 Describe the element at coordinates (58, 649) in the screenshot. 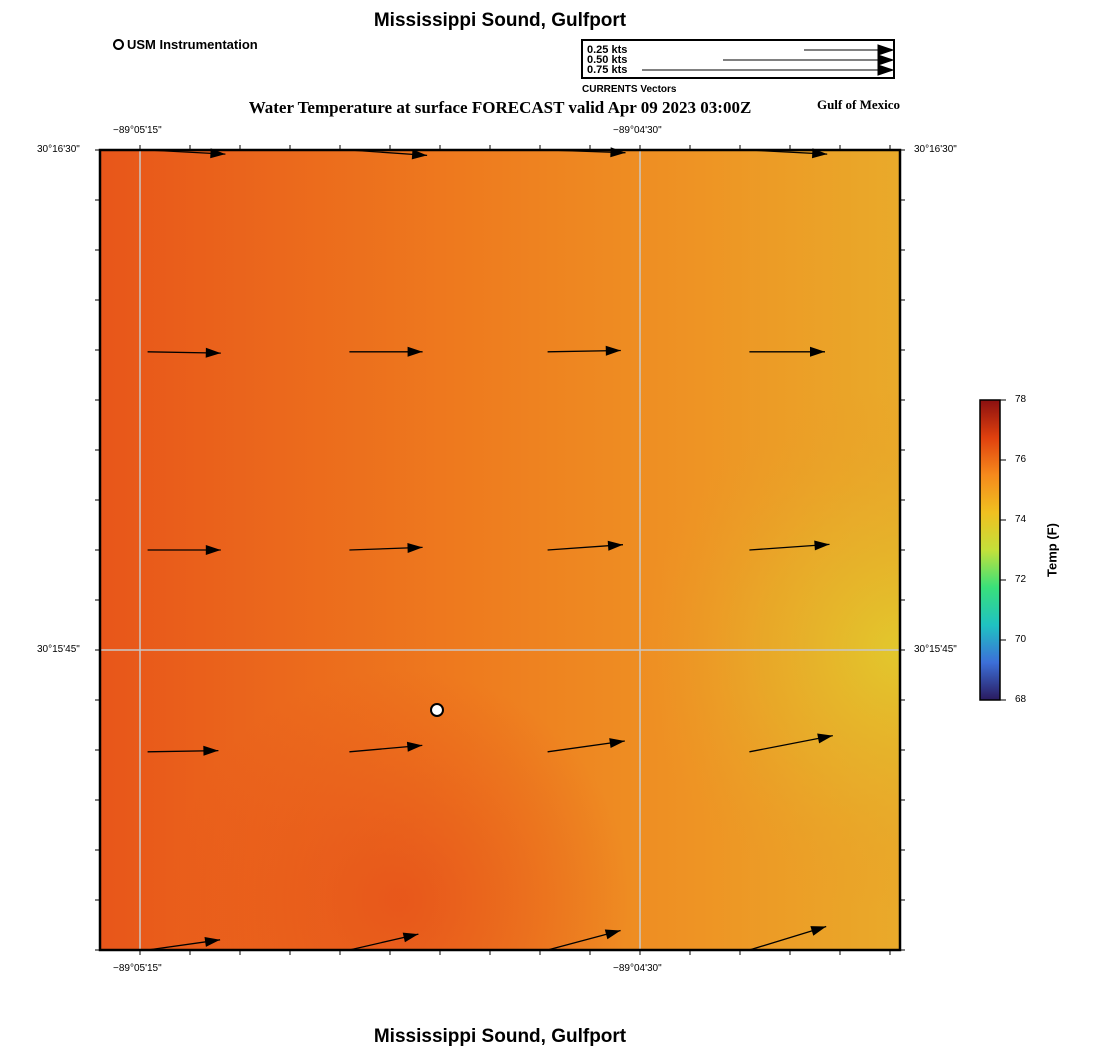

I see `lat-label-left: 30°15'45"` at that location.